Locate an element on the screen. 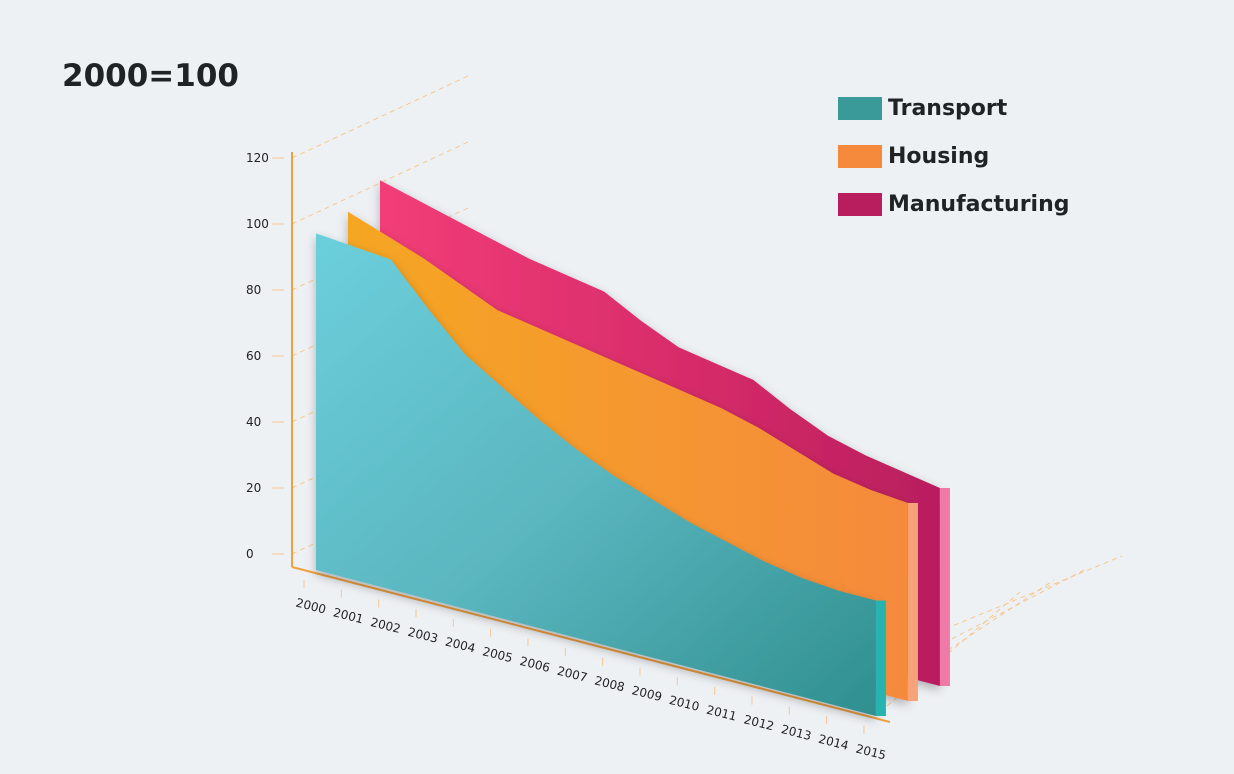 This screenshot has height=774, width=1234. legend-label-transport: Transport is located at coordinates (948, 108).